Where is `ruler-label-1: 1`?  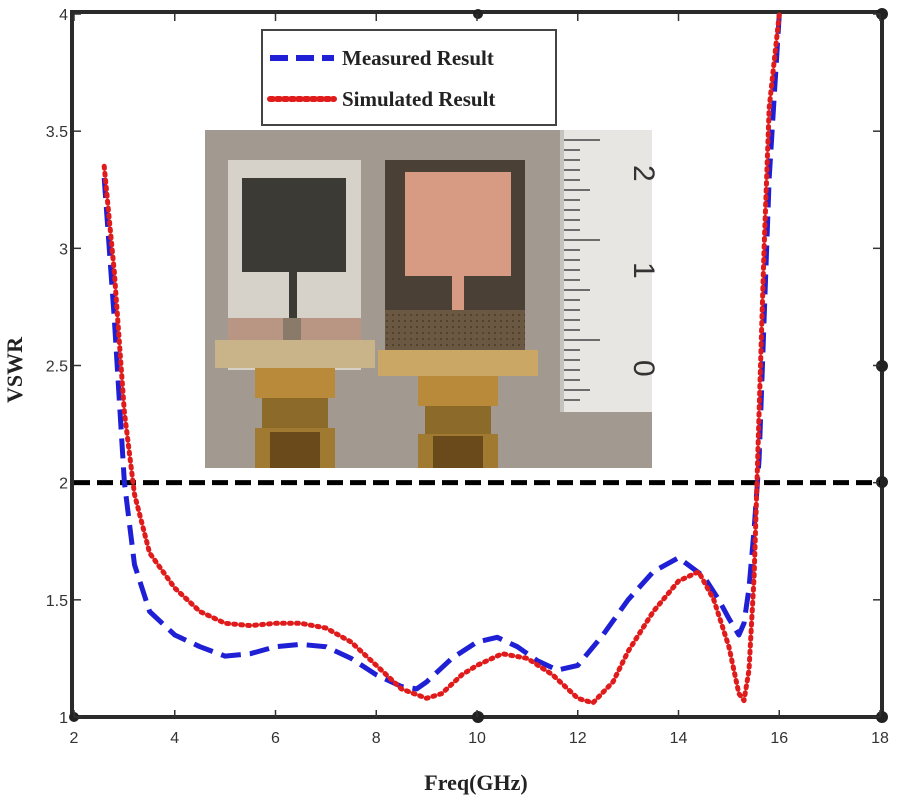
ruler-label-1: 1 is located at coordinates (643, 270).